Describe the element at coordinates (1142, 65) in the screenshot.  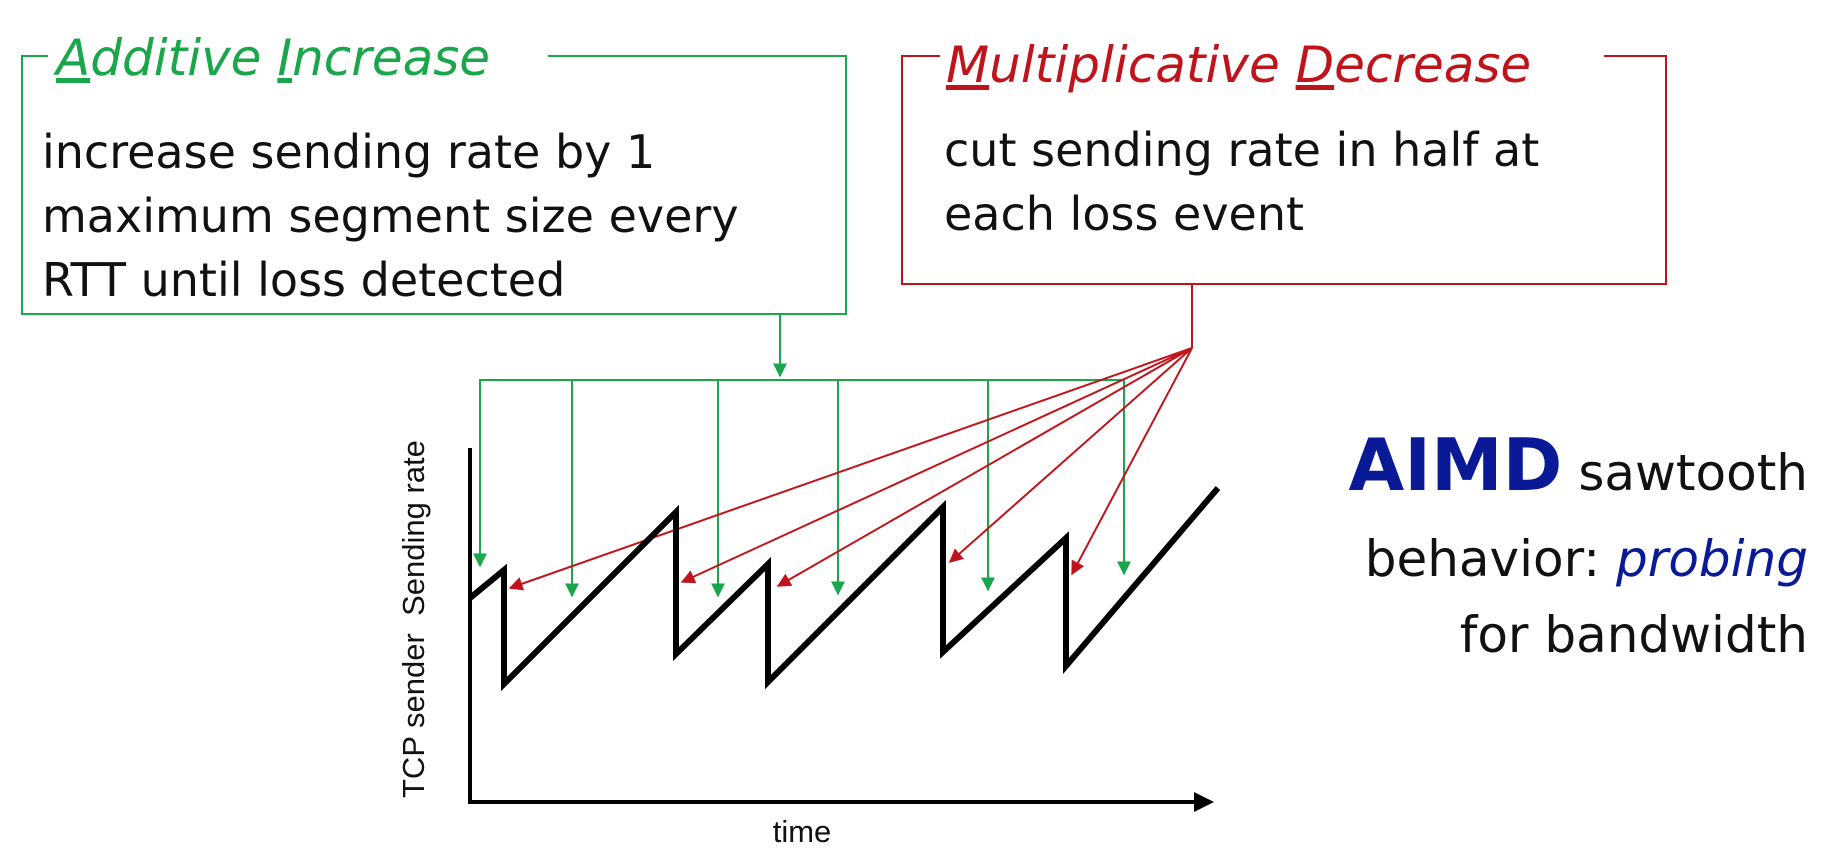
I see `multiplicative-title-part1: ultiplicative` at that location.